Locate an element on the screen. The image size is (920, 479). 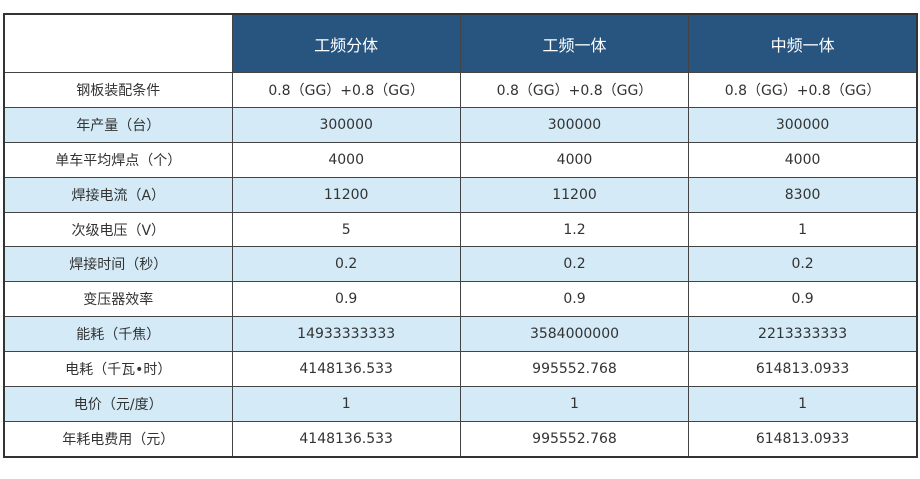
row-label: 年耗电费用（元） is located at coordinates (118, 439).